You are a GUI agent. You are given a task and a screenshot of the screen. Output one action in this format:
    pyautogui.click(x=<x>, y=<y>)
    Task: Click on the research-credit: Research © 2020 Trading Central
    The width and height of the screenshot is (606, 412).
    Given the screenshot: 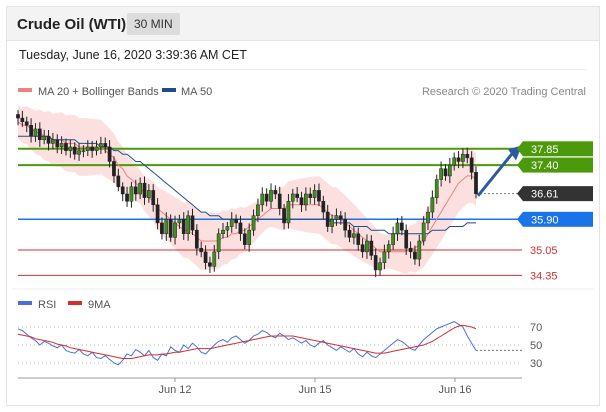 What is the action you would take?
    pyautogui.click(x=504, y=92)
    